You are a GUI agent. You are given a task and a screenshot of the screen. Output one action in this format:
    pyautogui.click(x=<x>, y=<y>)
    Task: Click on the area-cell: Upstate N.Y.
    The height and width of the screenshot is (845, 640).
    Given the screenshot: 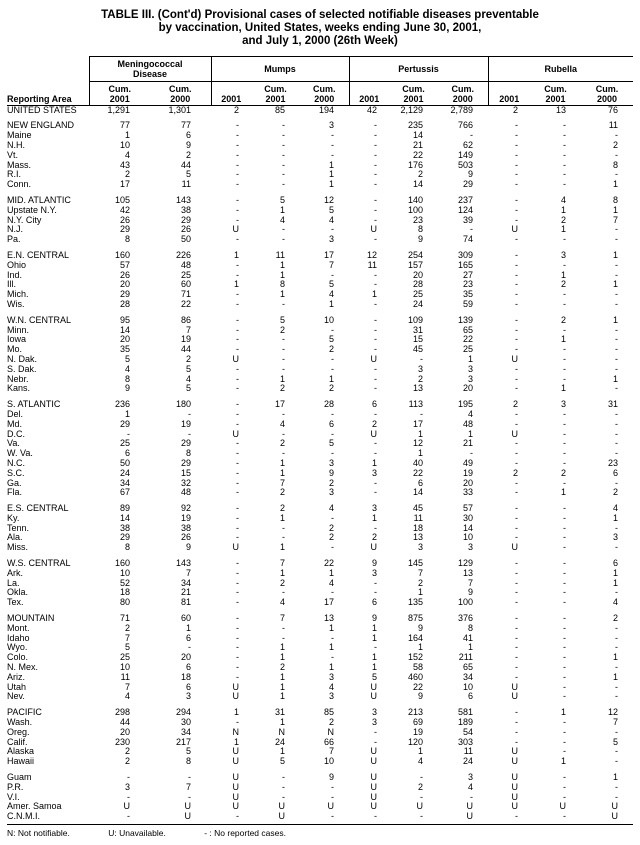 What is the action you would take?
    pyautogui.click(x=32, y=209)
    